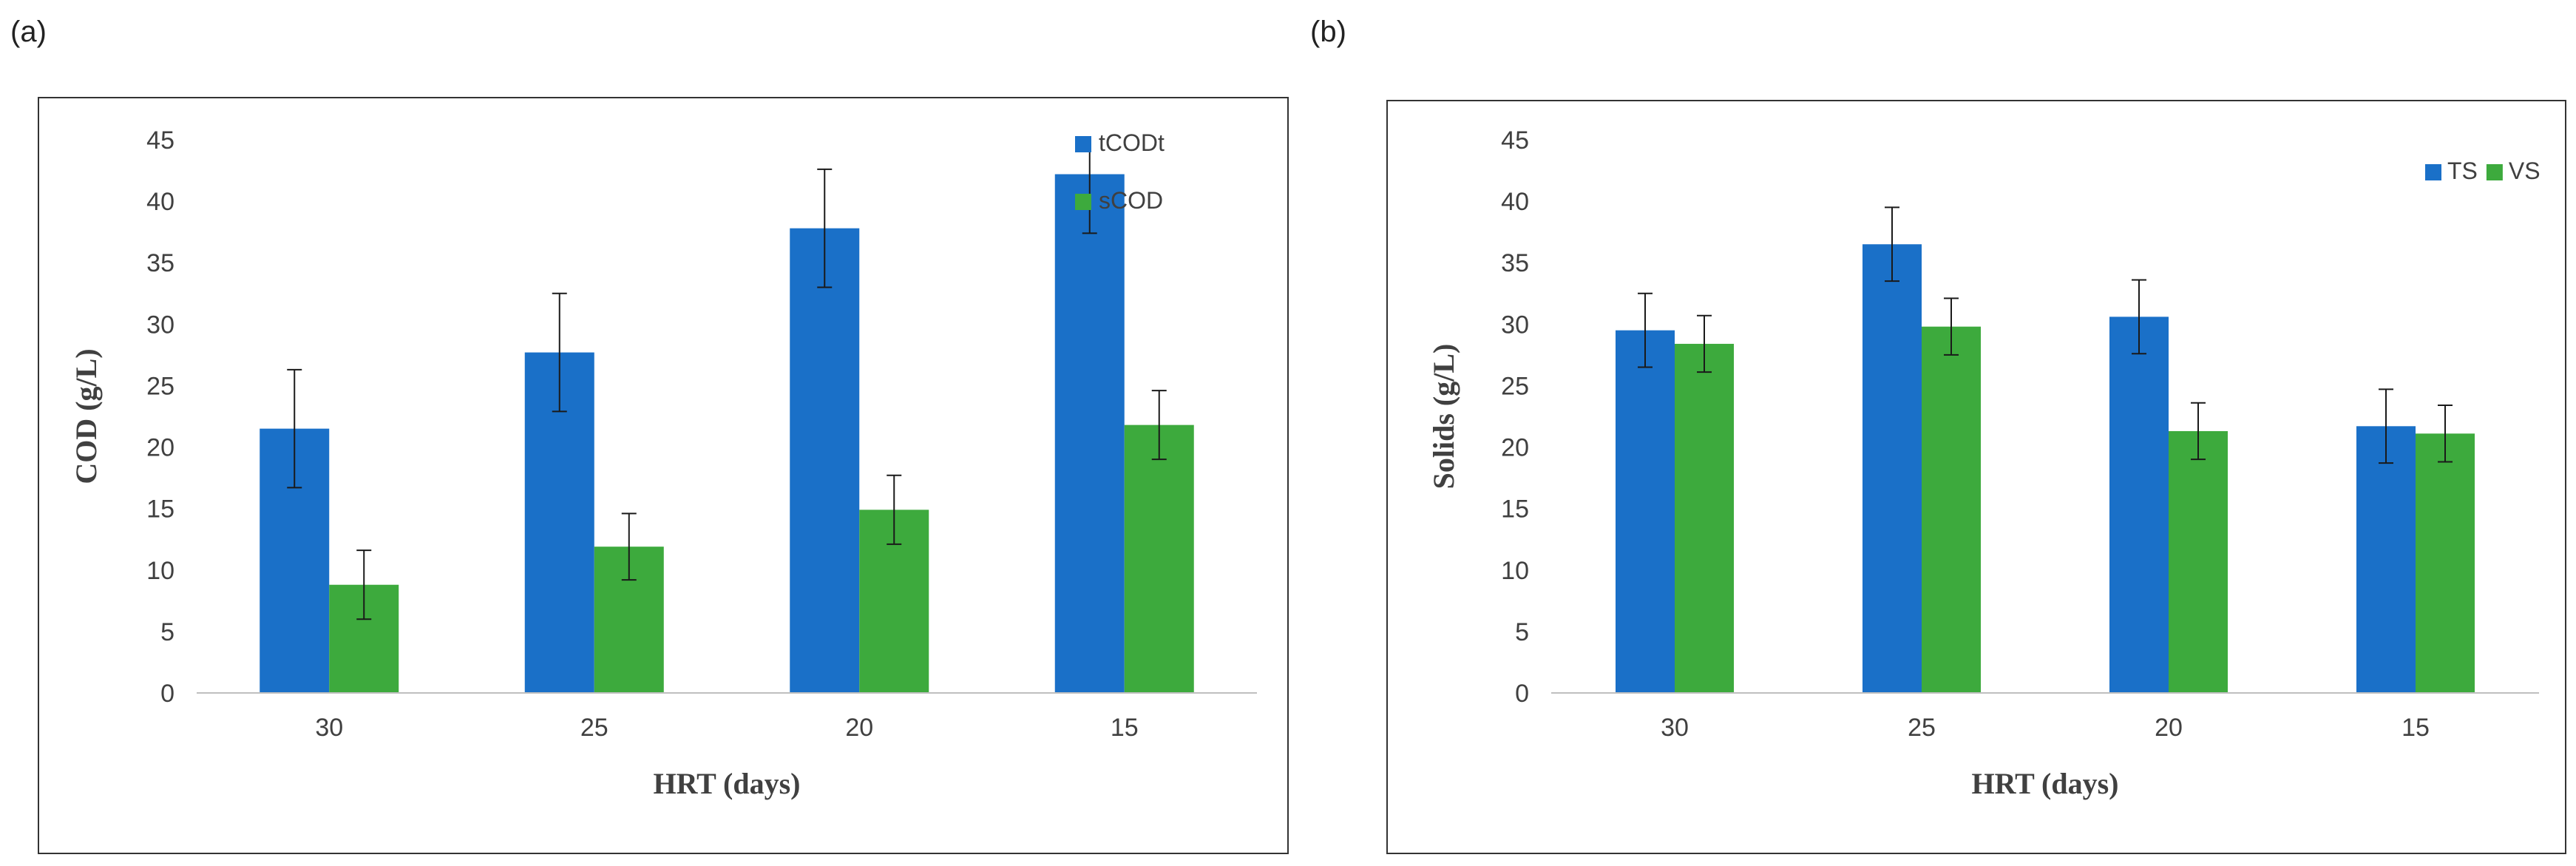 The image size is (2576, 866). I want to click on panel-a-y-tick-labels: 0 5 10 15 20 25 30 35 40 45, so click(160, 417).